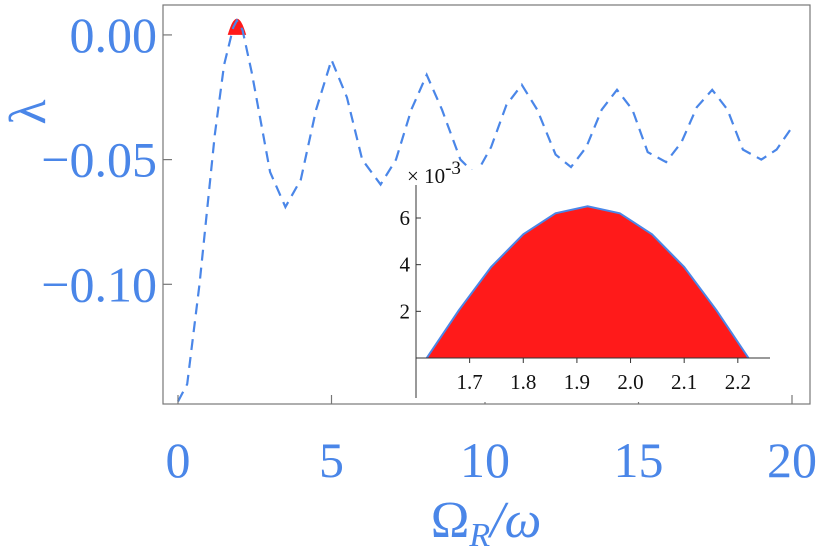 The image size is (831, 550). I want to click on inset-y-multiplier: × 10⁻³, so click(434, 173).